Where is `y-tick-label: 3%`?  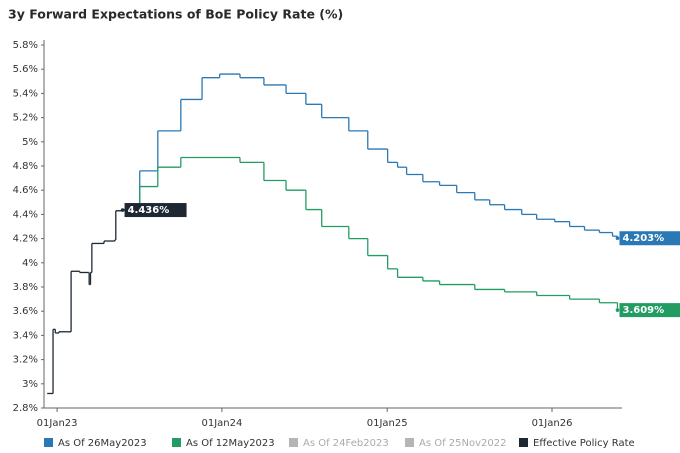 y-tick-label: 3% is located at coordinates (30, 384).